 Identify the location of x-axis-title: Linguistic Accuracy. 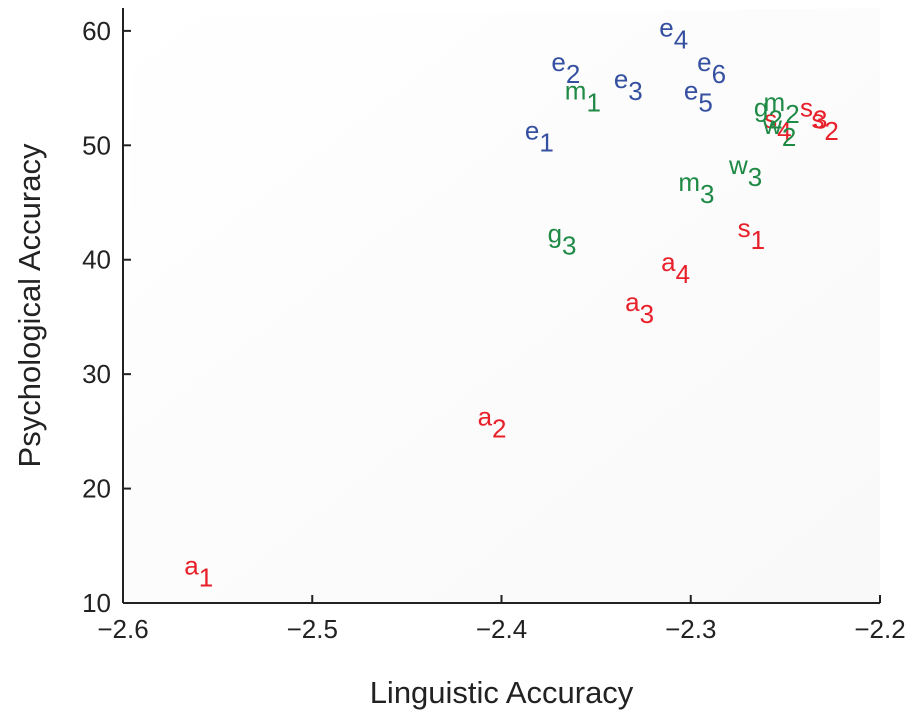
(502, 692).